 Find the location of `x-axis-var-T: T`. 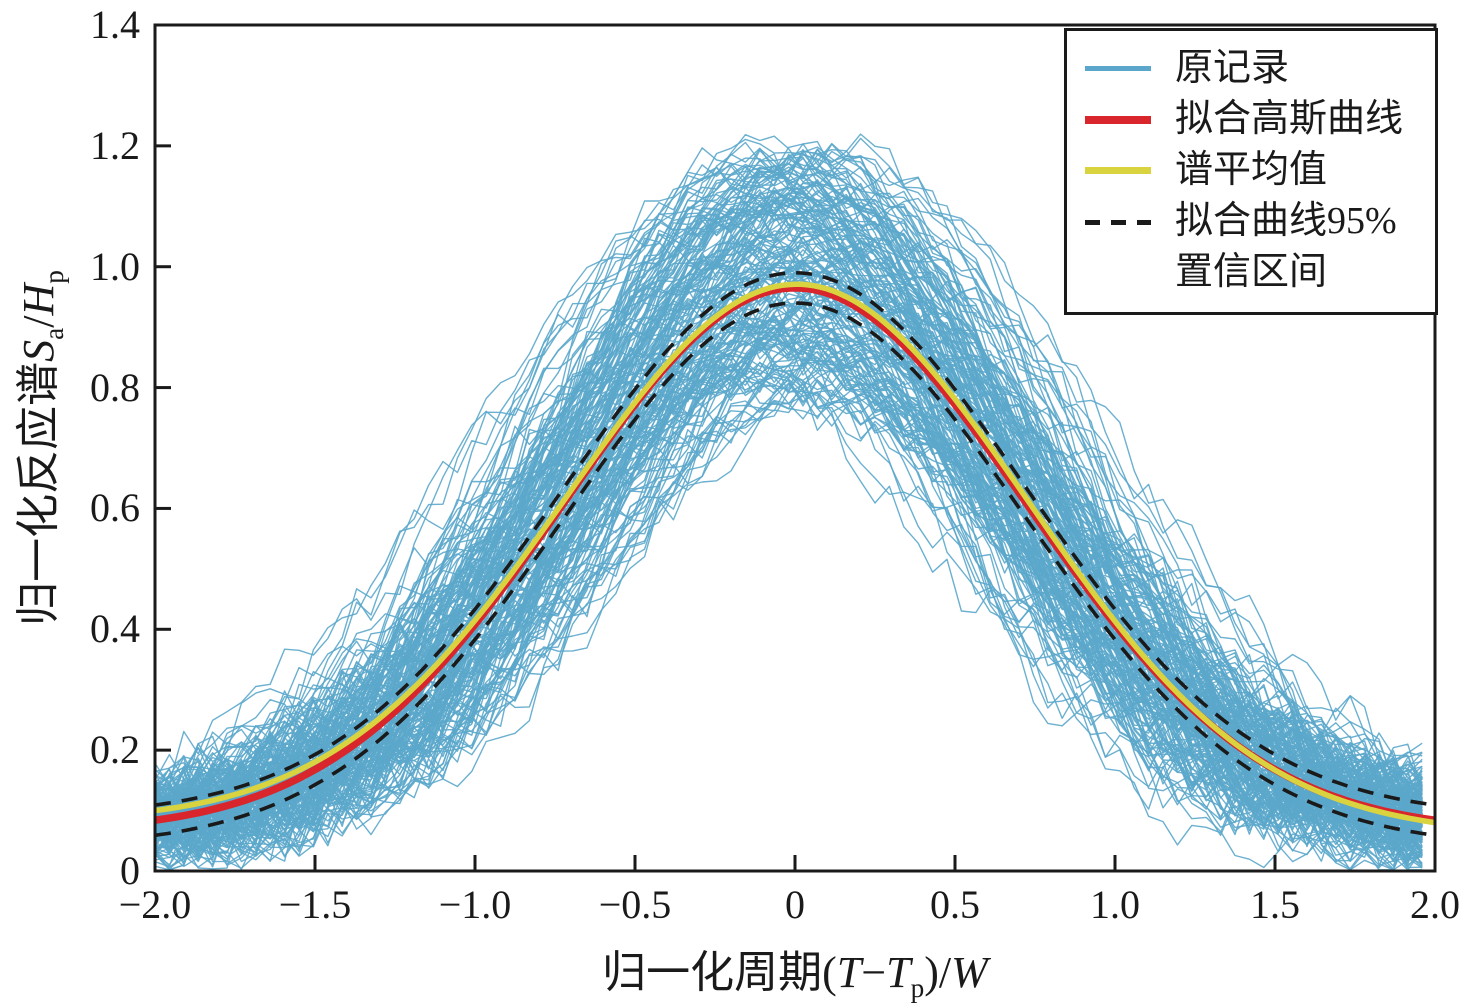

x-axis-var-T: T is located at coordinates (849, 973).